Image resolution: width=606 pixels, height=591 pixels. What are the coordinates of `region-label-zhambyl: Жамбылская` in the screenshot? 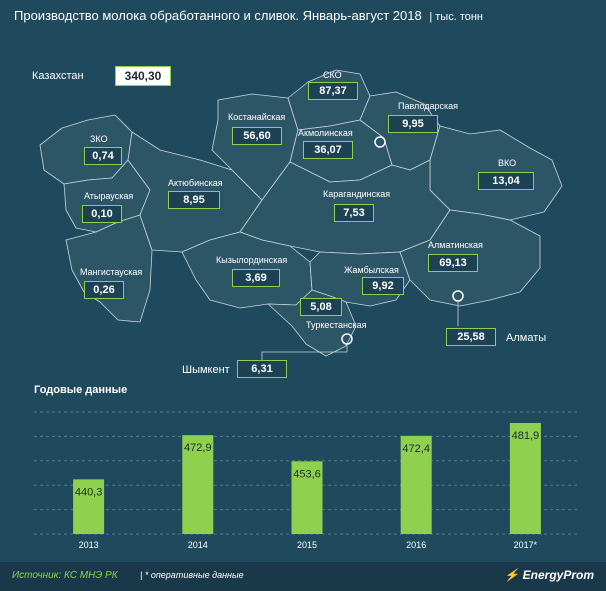 It's located at (371, 270).